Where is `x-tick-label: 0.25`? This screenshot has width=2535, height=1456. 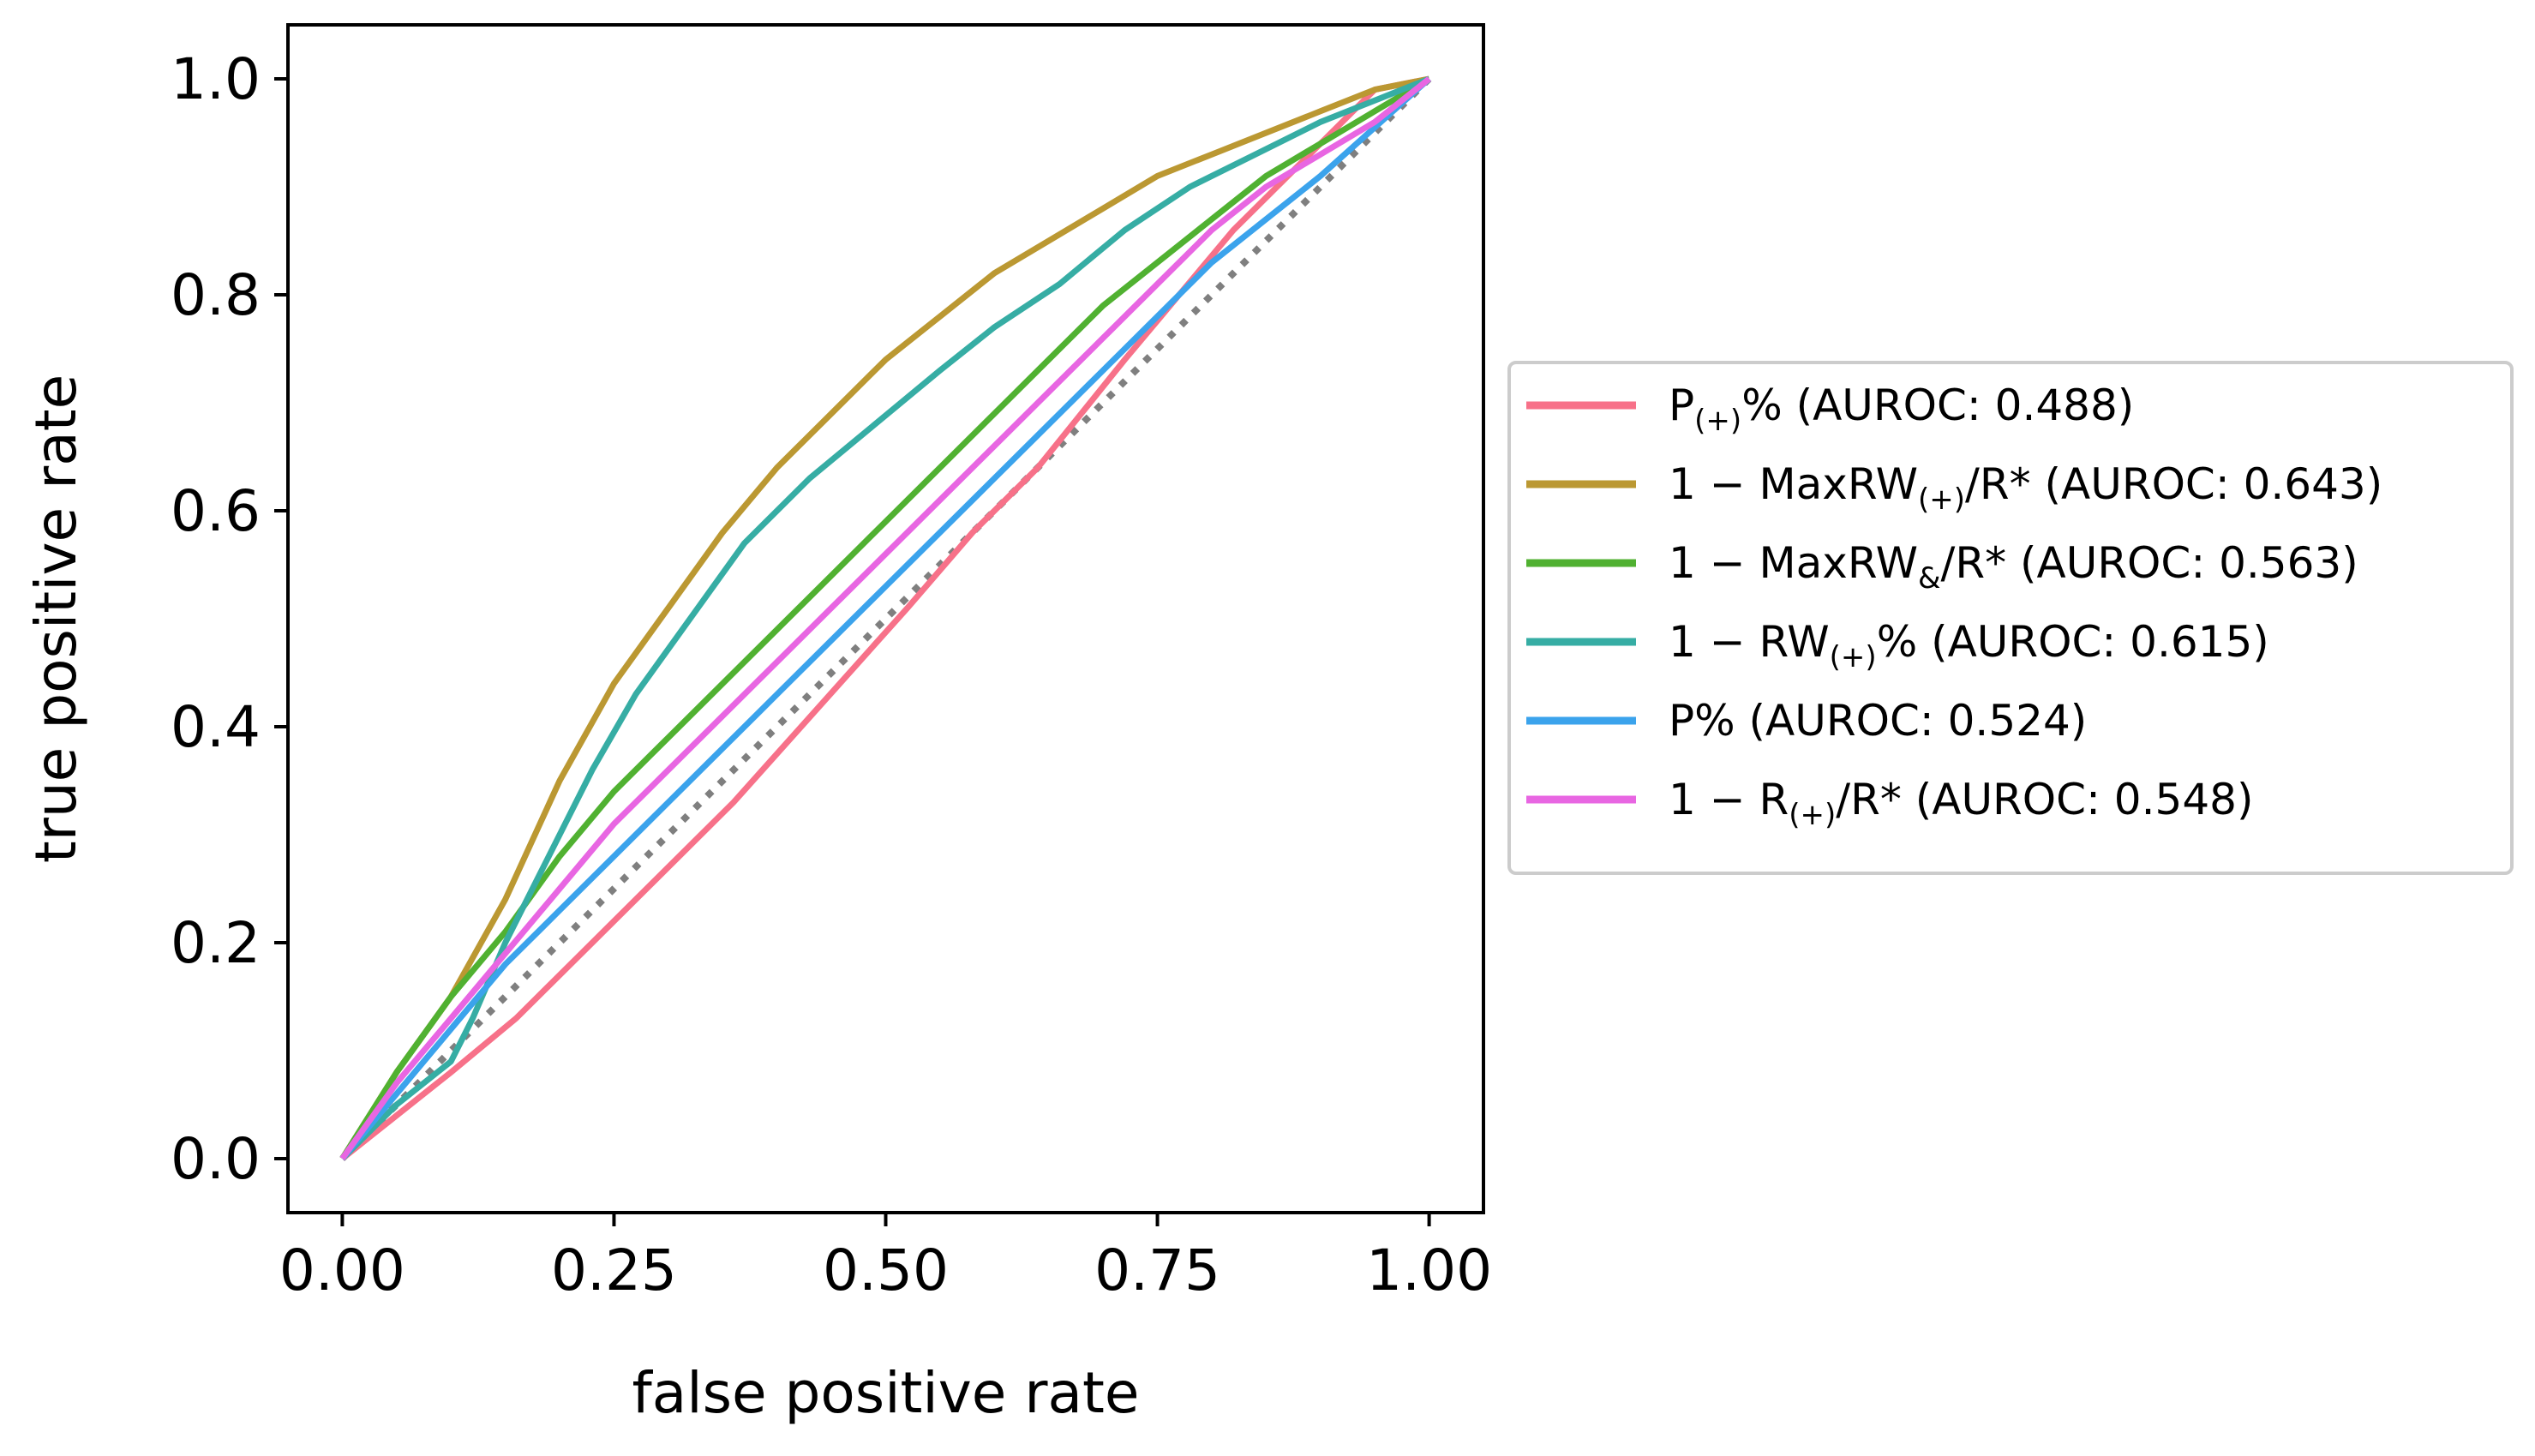
x-tick-label: 0.25 is located at coordinates (614, 1270).